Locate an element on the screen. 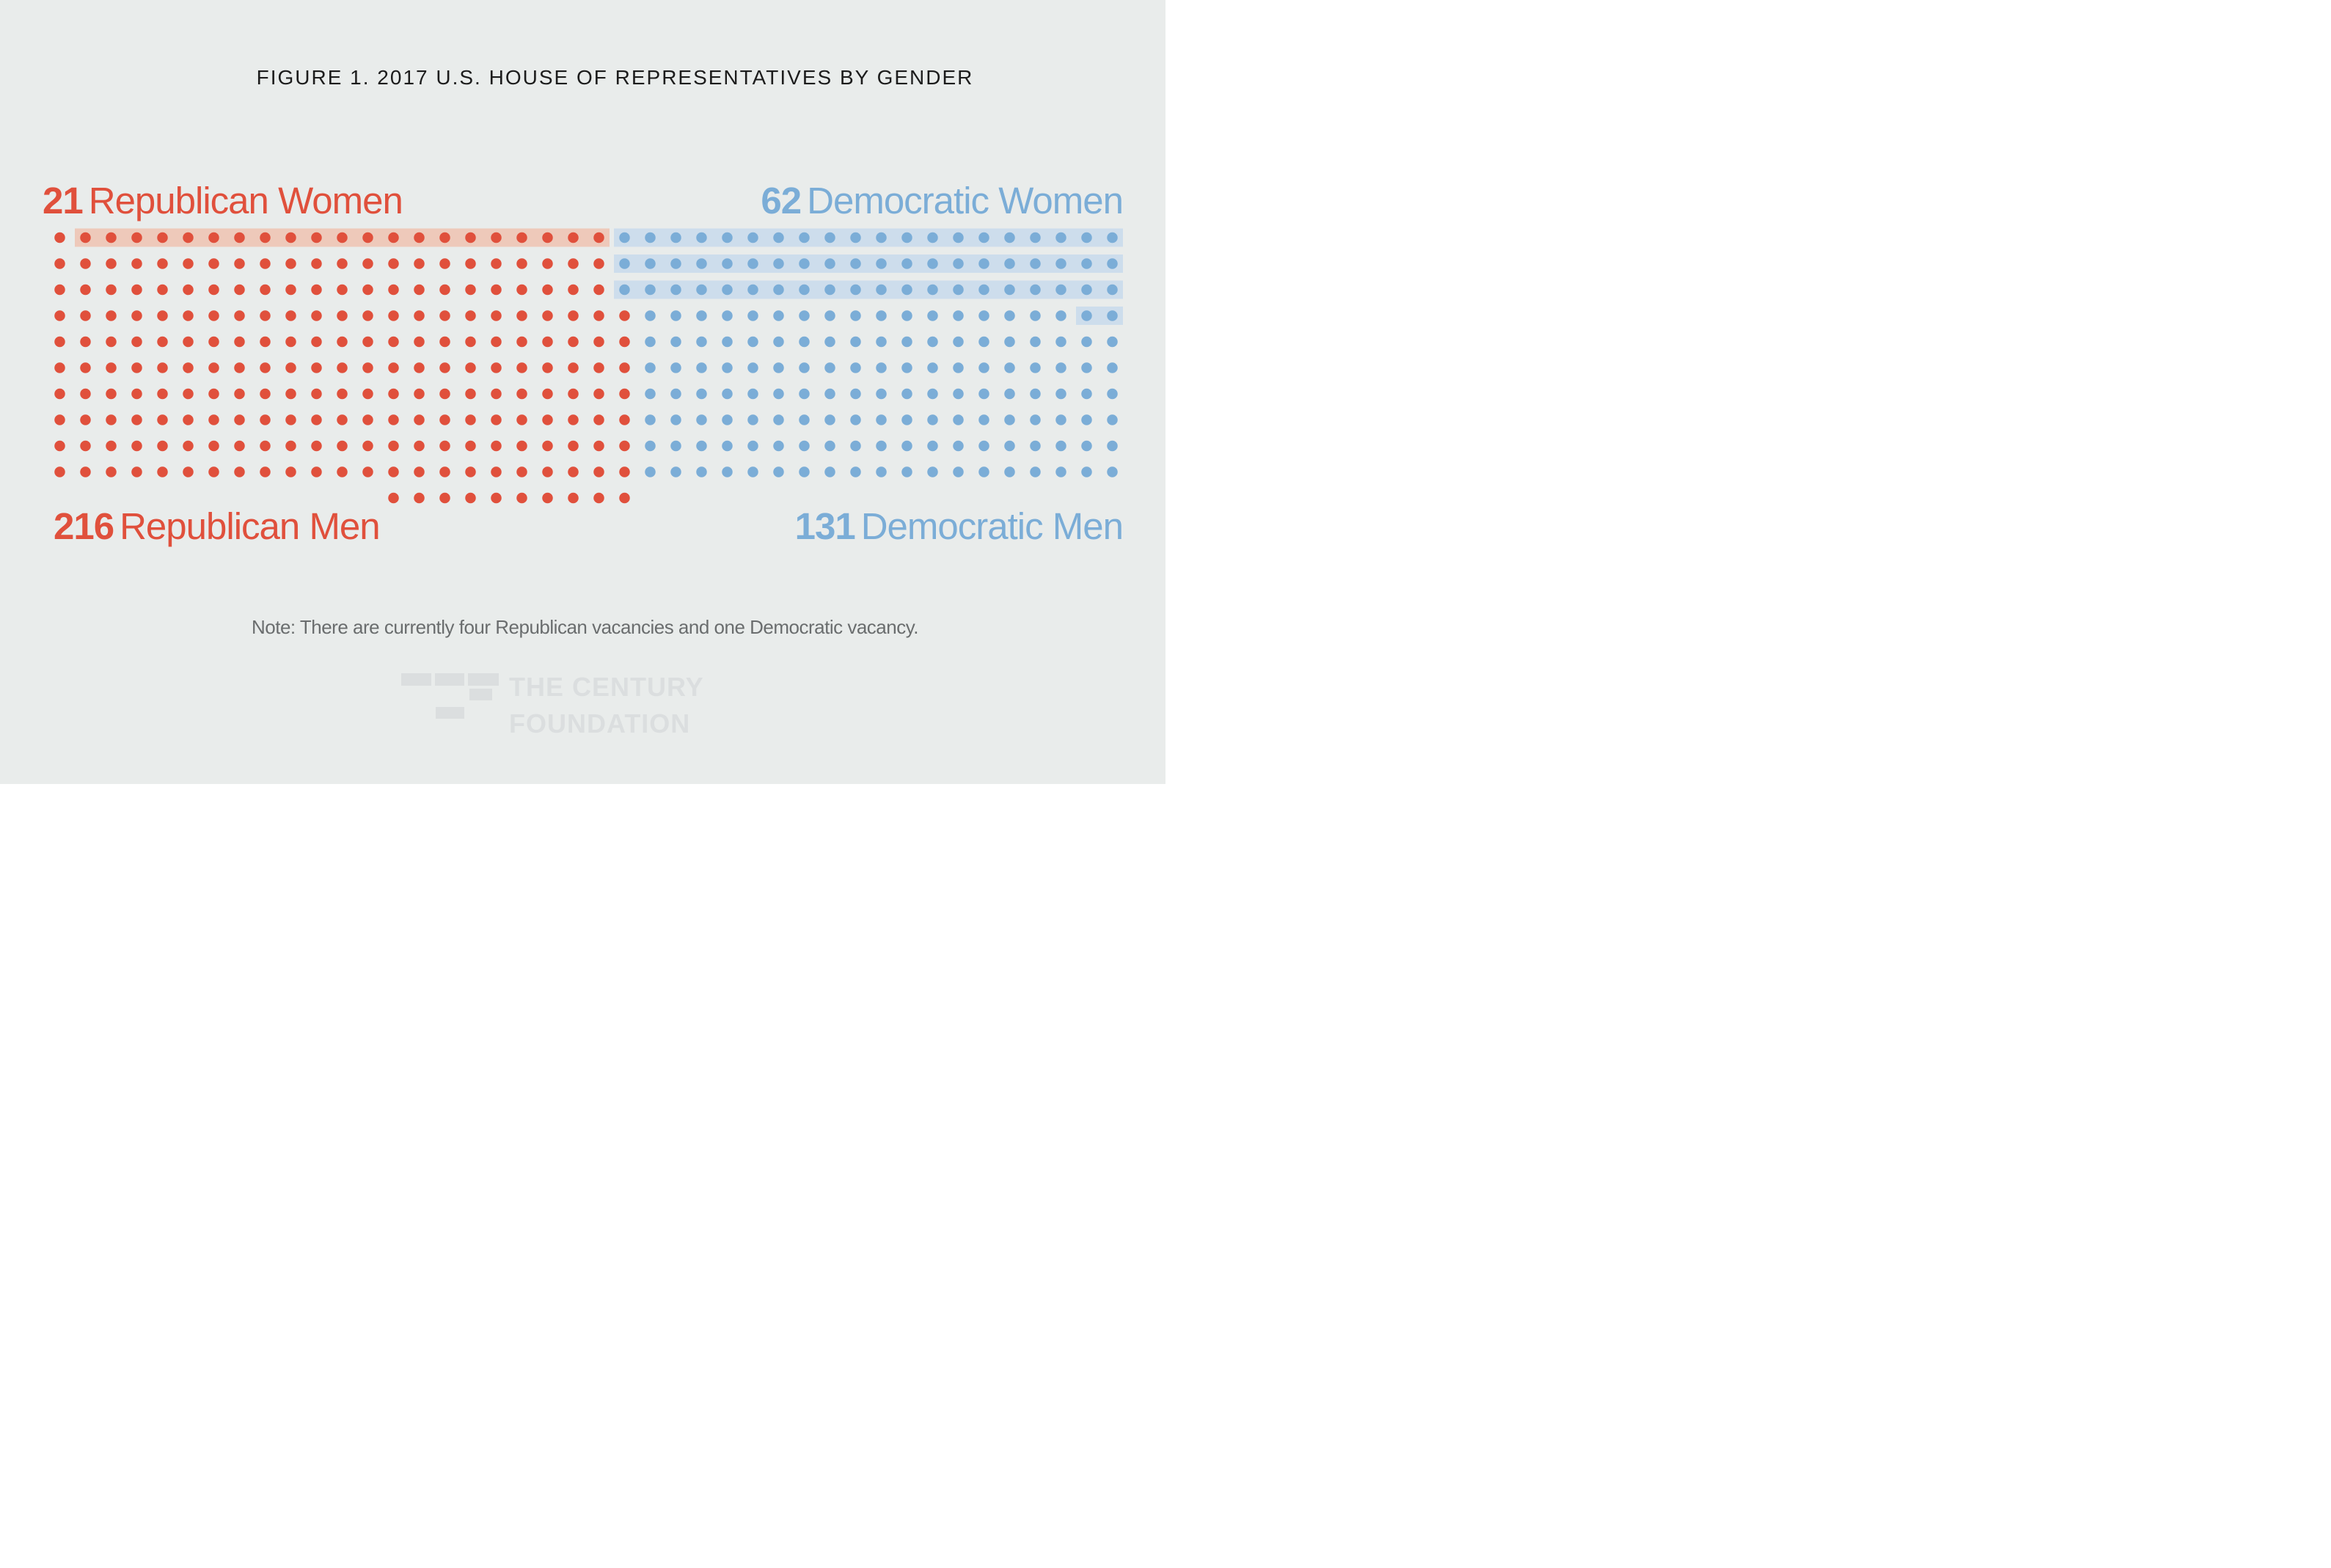  democratic-women-text: Democratic Women is located at coordinates (966, 200).